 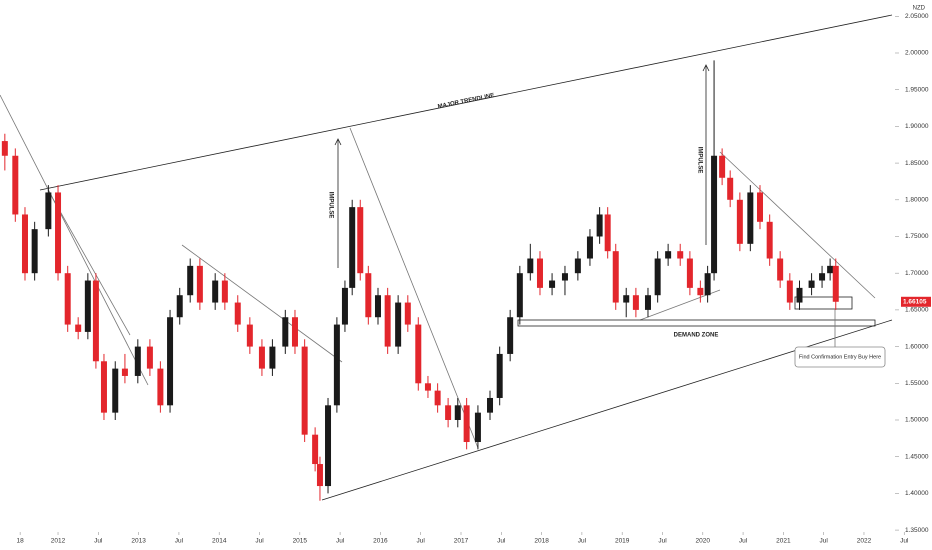 What do you see at coordinates (917, 420) in the screenshot?
I see `y-tick-label: 1.50000` at bounding box center [917, 420].